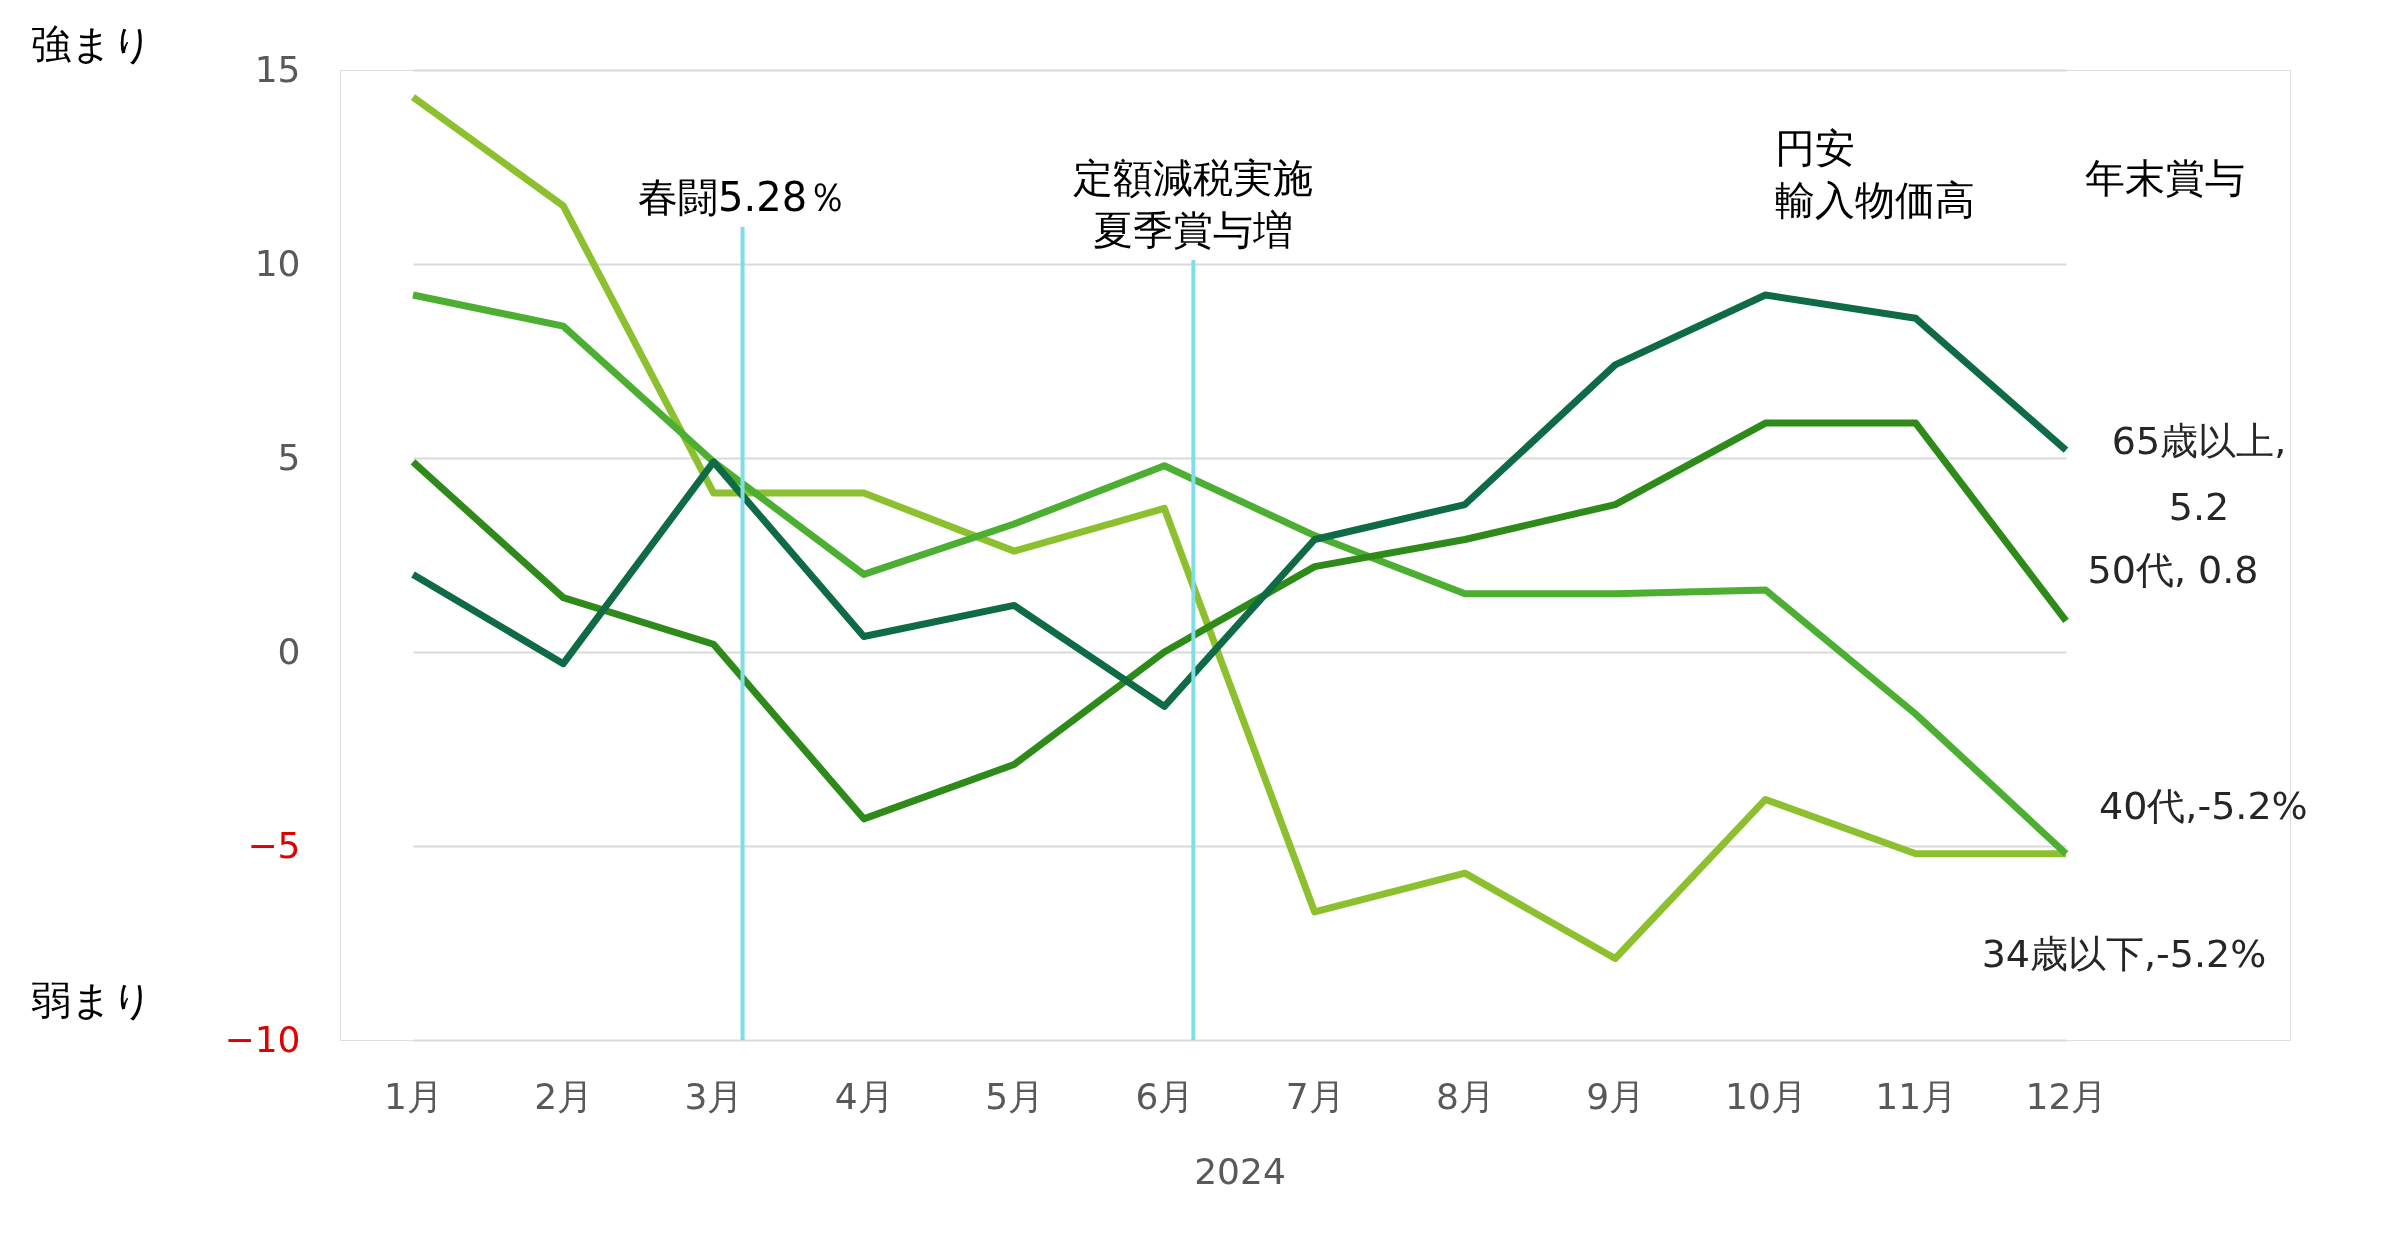 Image resolution: width=2400 pixels, height=1259 pixels. Describe the element at coordinates (1165, 1096) in the screenshot. I see `x-tick-label: 6月` at that location.